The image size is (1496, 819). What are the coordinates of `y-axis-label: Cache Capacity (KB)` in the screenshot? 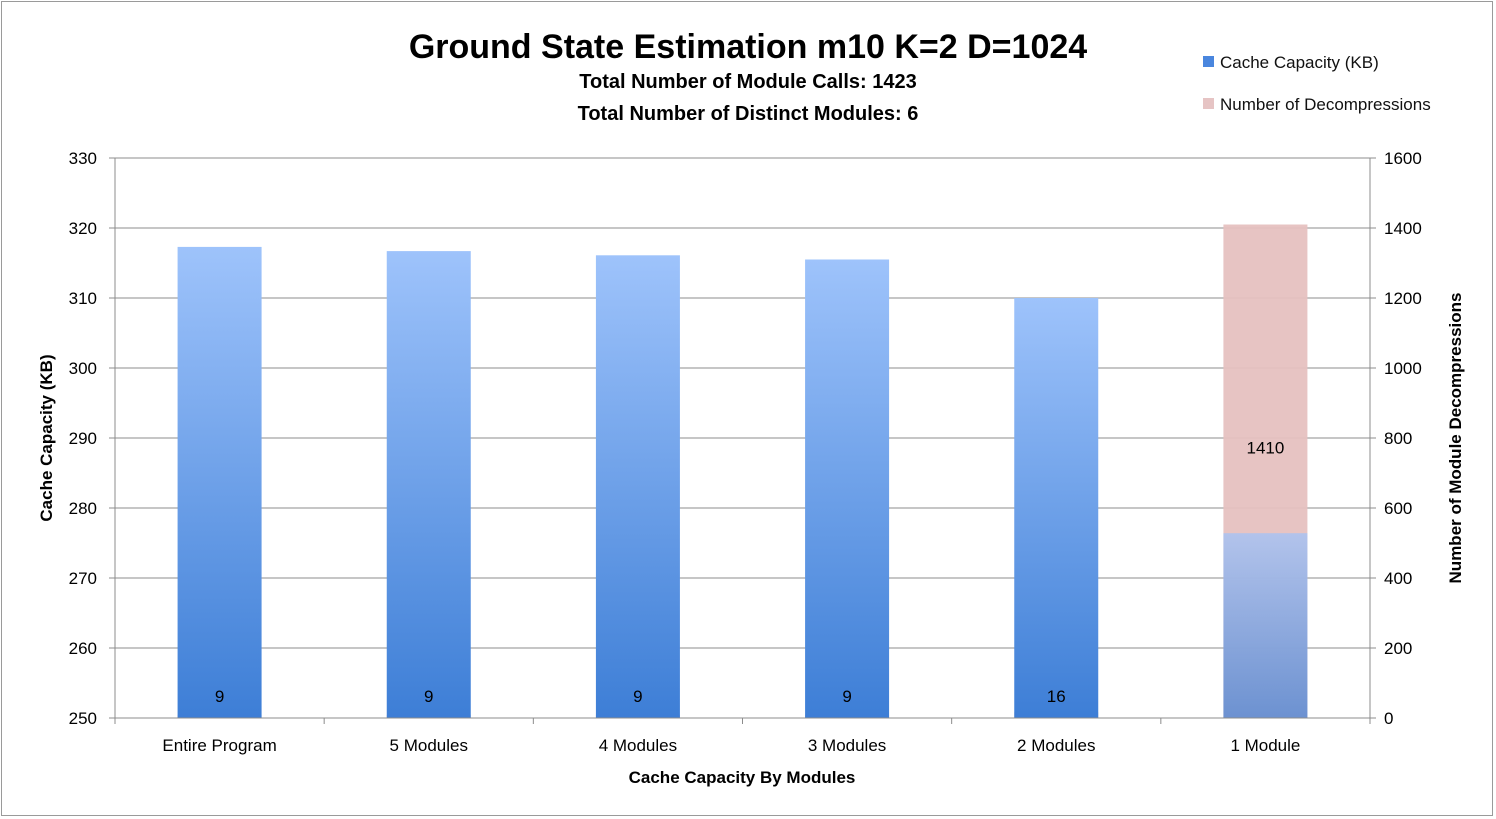 It's located at (46, 437).